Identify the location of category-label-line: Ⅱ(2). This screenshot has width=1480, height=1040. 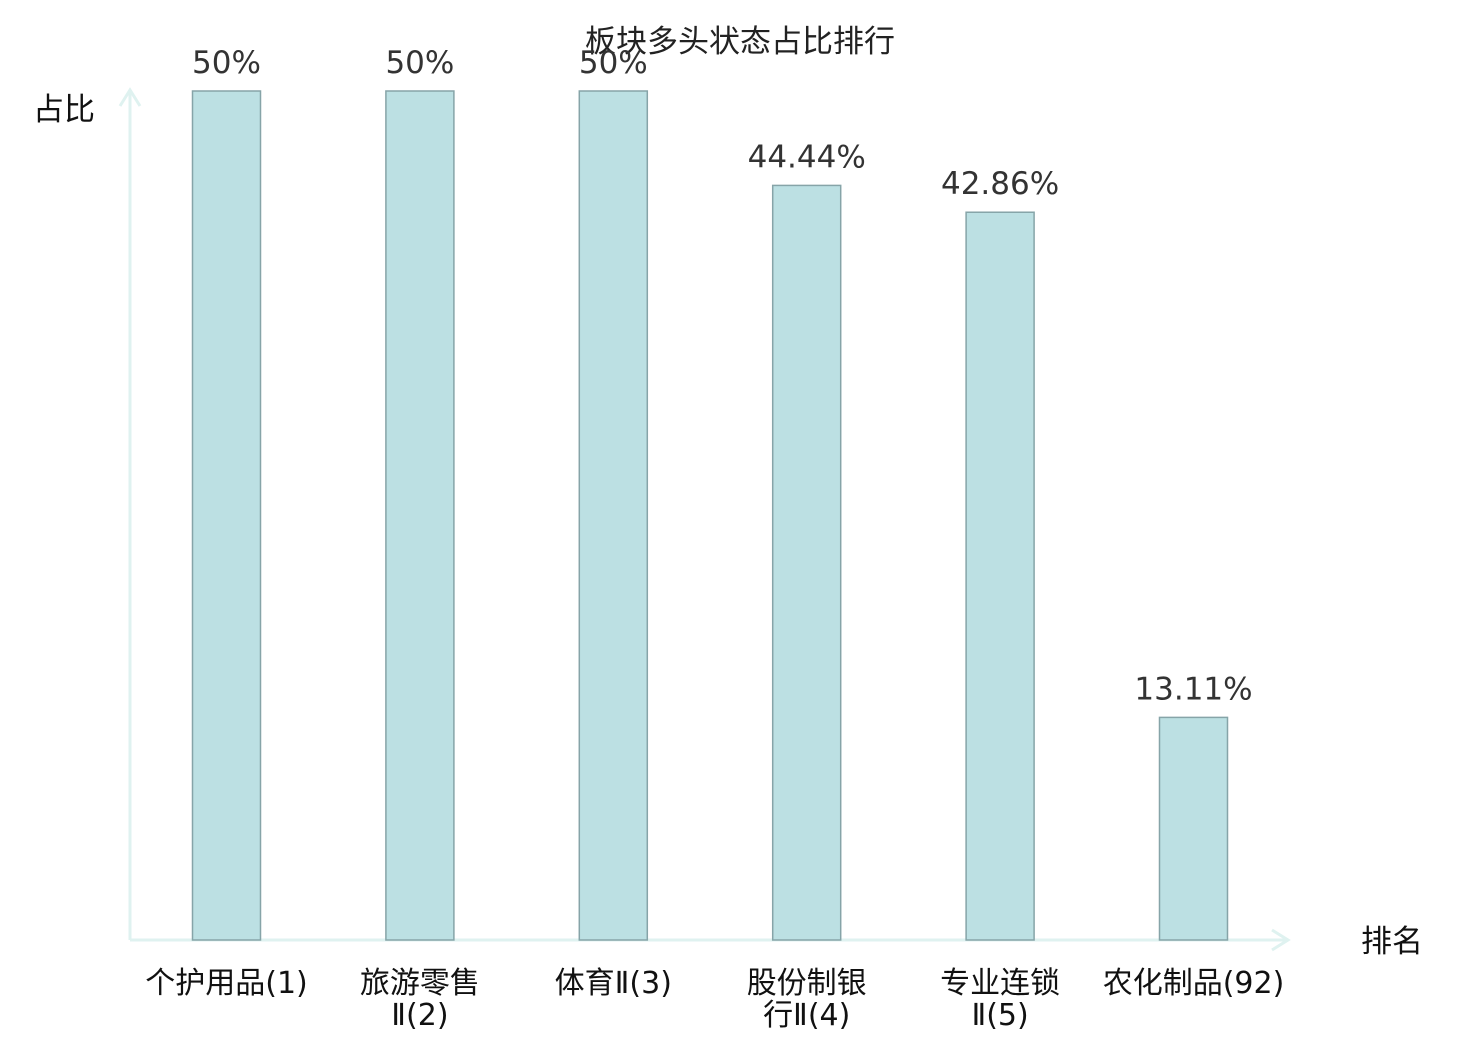
(419, 1015).